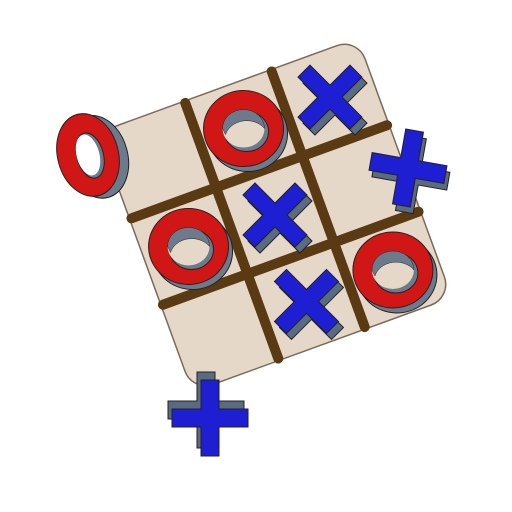  Describe the element at coordinates (290, 258) in the screenshot. I see `grid-line-h2` at that location.